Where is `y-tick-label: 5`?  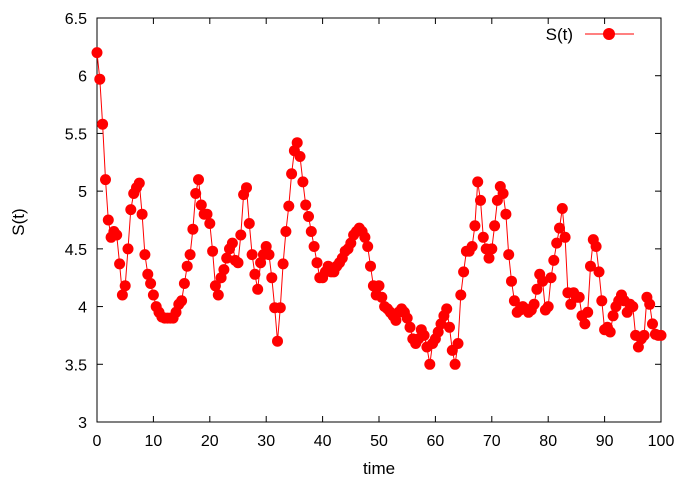
y-tick-label: 5 is located at coordinates (82, 192).